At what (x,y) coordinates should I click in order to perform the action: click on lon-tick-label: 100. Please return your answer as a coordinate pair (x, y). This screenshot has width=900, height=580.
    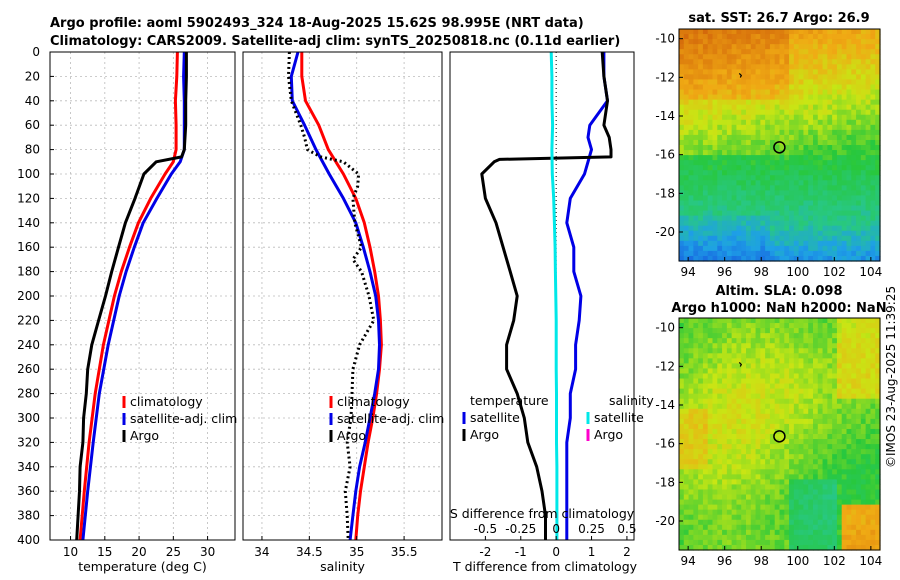
    Looking at the image, I should click on (797, 561).